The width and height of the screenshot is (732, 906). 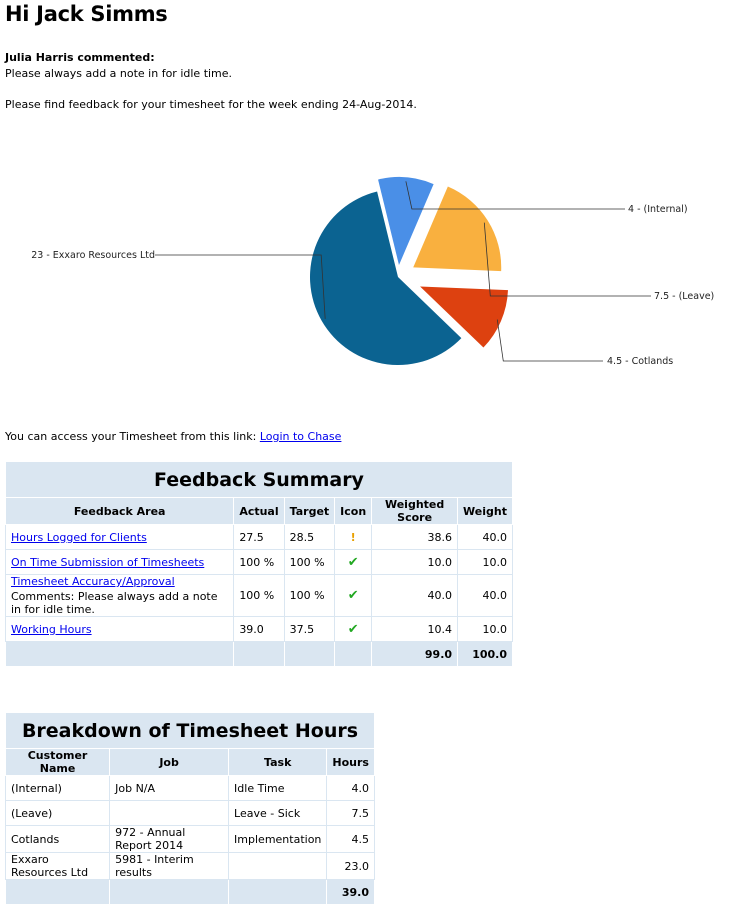 I want to click on target-value: 37.5, so click(x=309, y=629).